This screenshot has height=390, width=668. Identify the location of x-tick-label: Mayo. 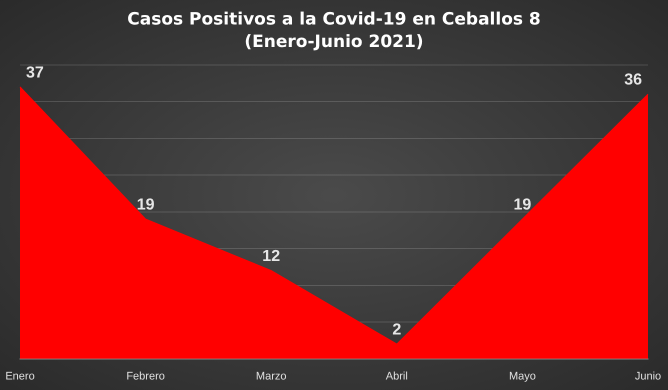
(522, 376).